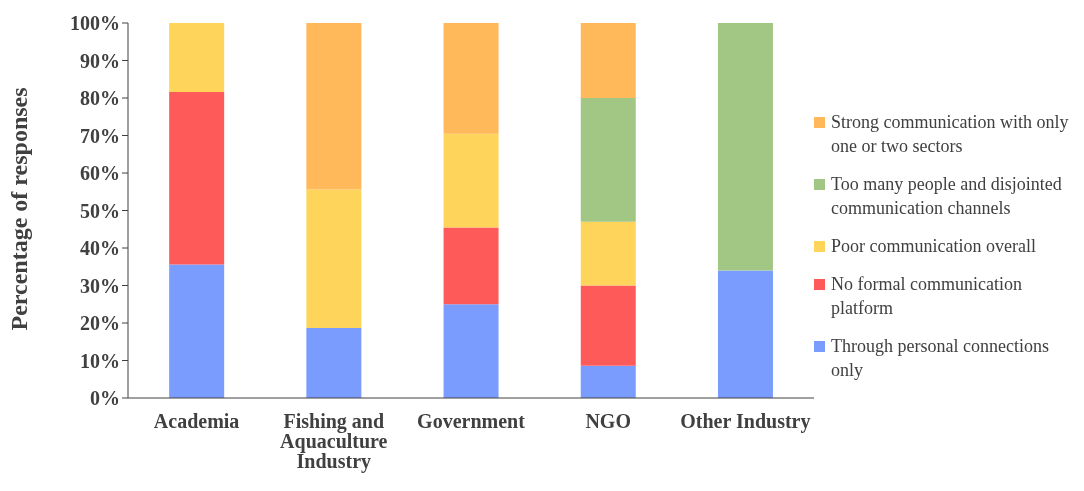 The image size is (1084, 491). Describe the element at coordinates (933, 246) in the screenshot. I see `legend-label: Poor communication overall` at that location.